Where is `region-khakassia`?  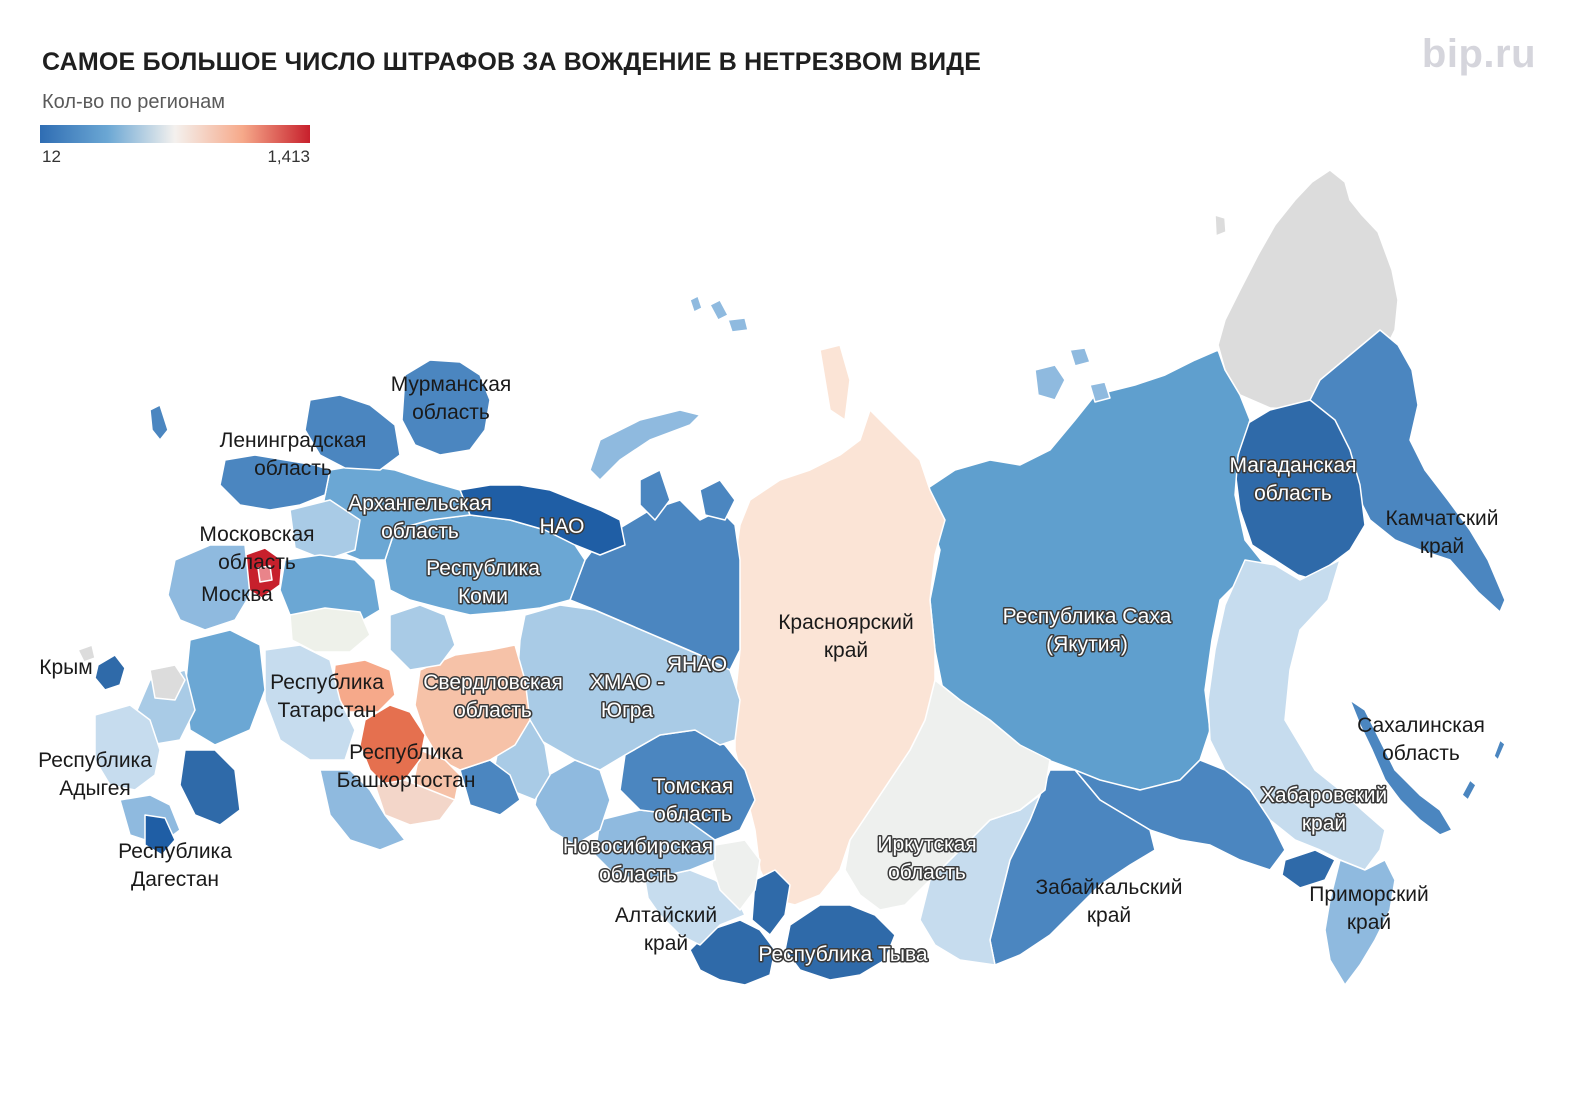
region-khakassia is located at coordinates (771, 902).